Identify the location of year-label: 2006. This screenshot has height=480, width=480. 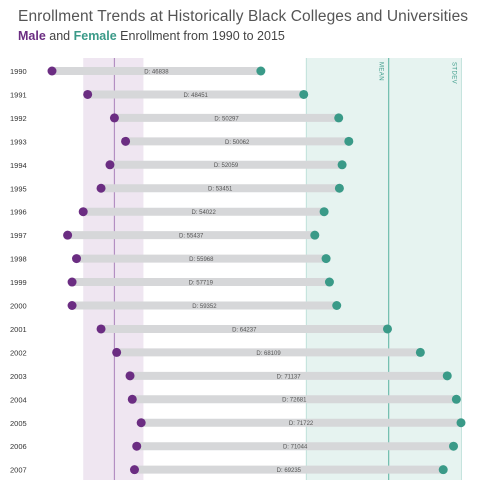
(18, 446).